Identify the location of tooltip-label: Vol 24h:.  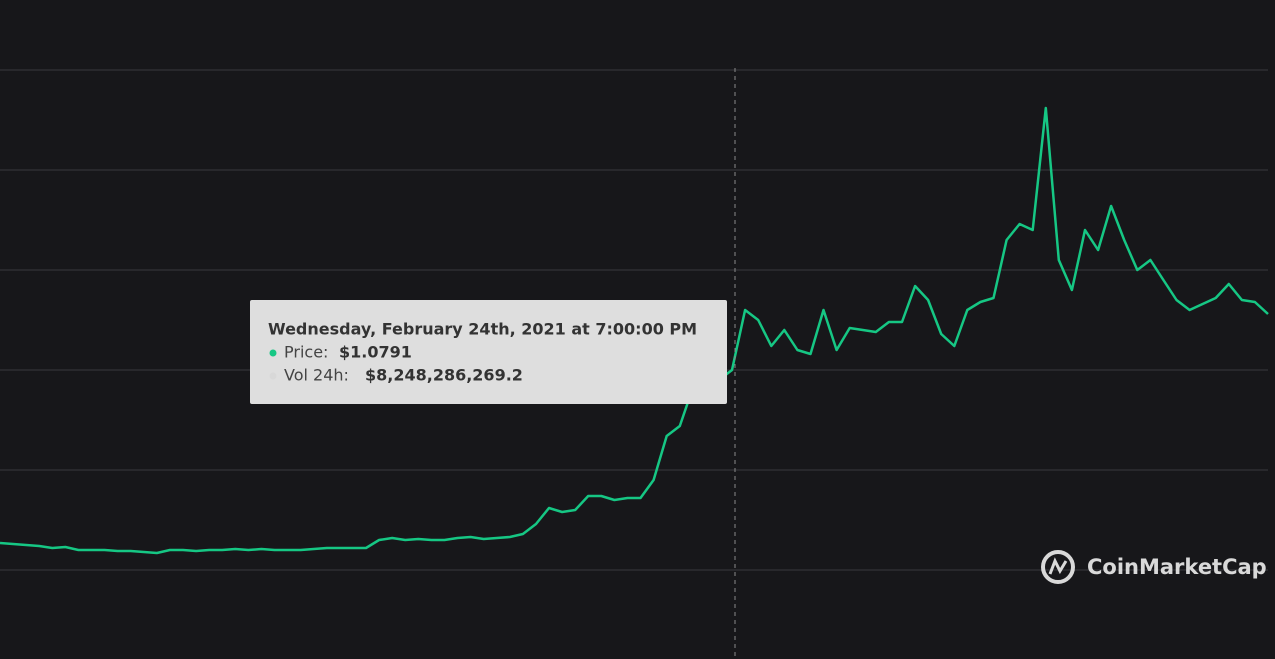
(316, 375).